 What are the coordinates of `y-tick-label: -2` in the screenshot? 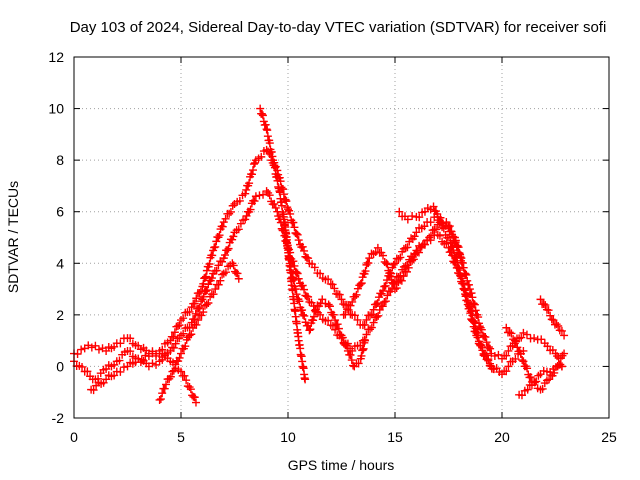 It's located at (58, 418).